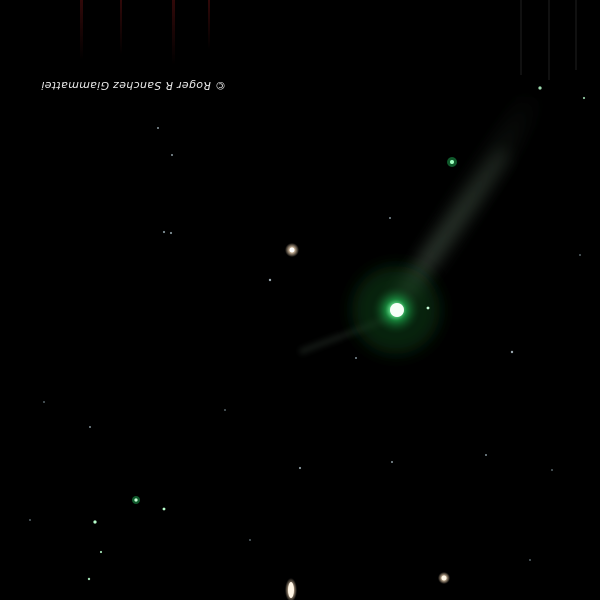 The height and width of the screenshot is (600, 600). Describe the element at coordinates (328, 40) in the screenshot. I see `sensor-streaks` at that location.